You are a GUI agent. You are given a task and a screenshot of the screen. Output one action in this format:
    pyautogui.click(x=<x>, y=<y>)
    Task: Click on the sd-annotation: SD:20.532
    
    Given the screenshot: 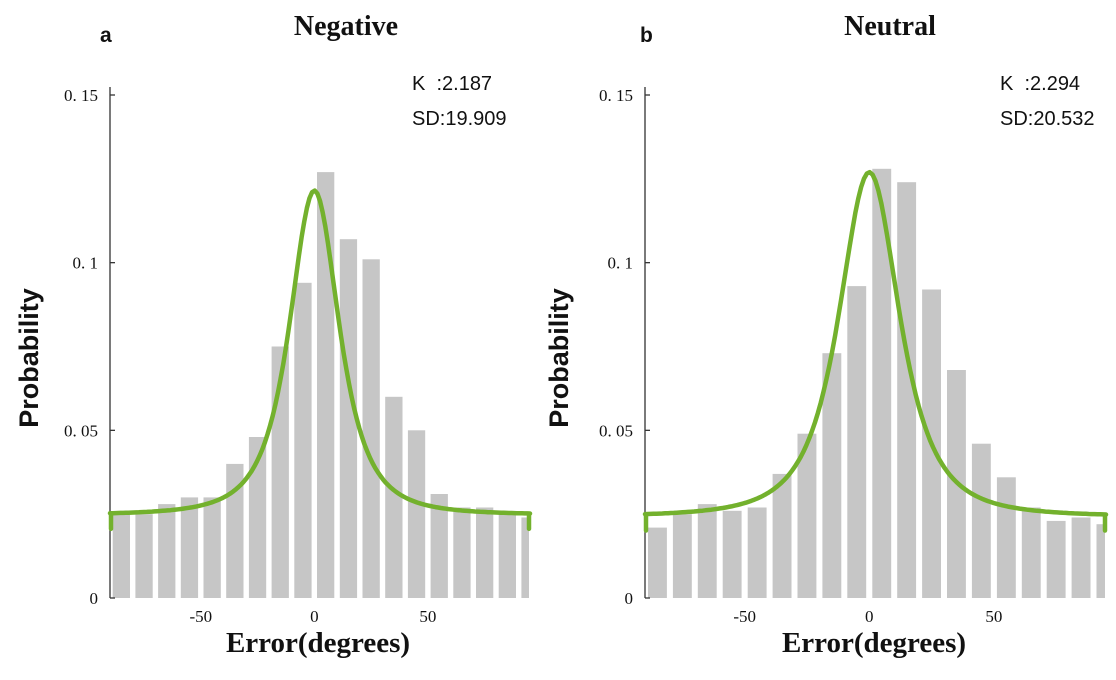 What is the action you would take?
    pyautogui.click(x=1047, y=119)
    